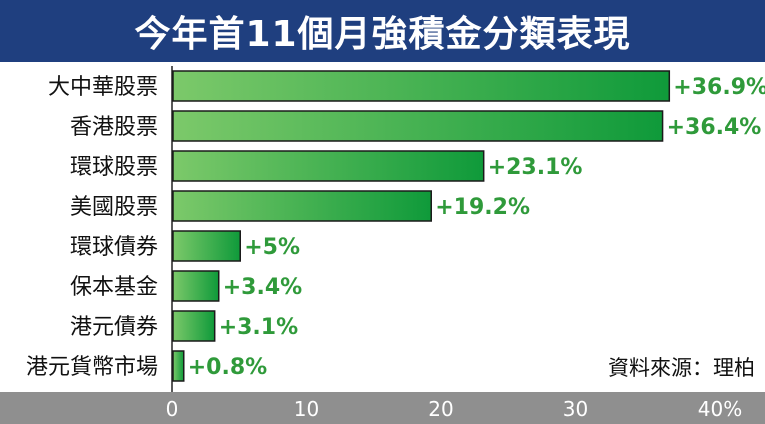 The image size is (765, 424). I want to click on x-tick-label: 0, so click(172, 409).